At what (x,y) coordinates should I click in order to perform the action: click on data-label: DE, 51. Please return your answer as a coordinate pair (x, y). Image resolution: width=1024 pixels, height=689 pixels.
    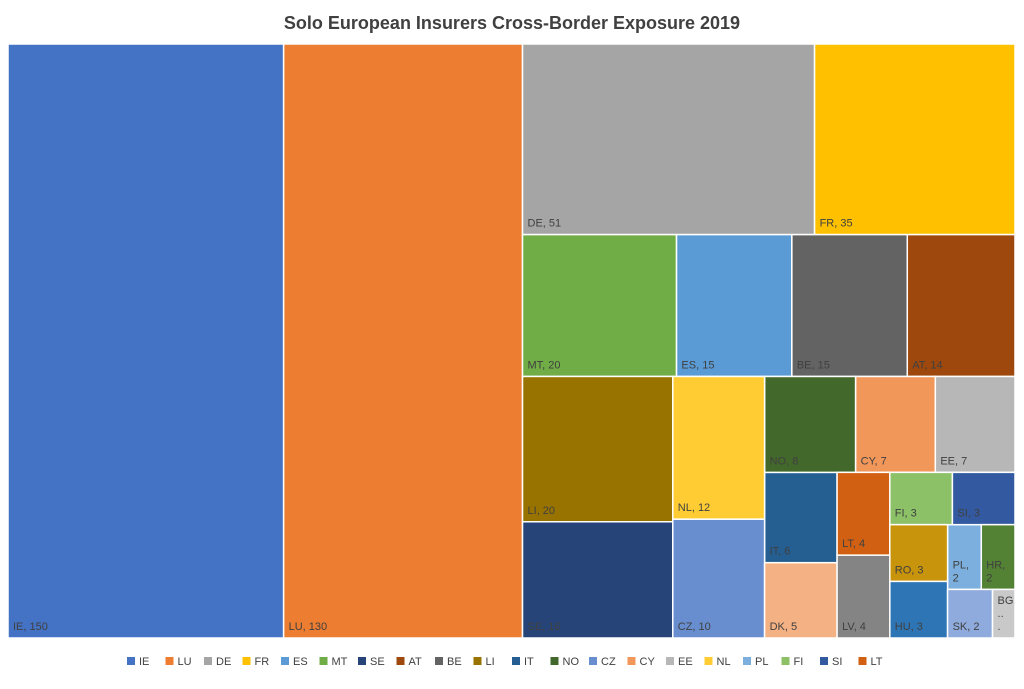
    Looking at the image, I should click on (545, 224).